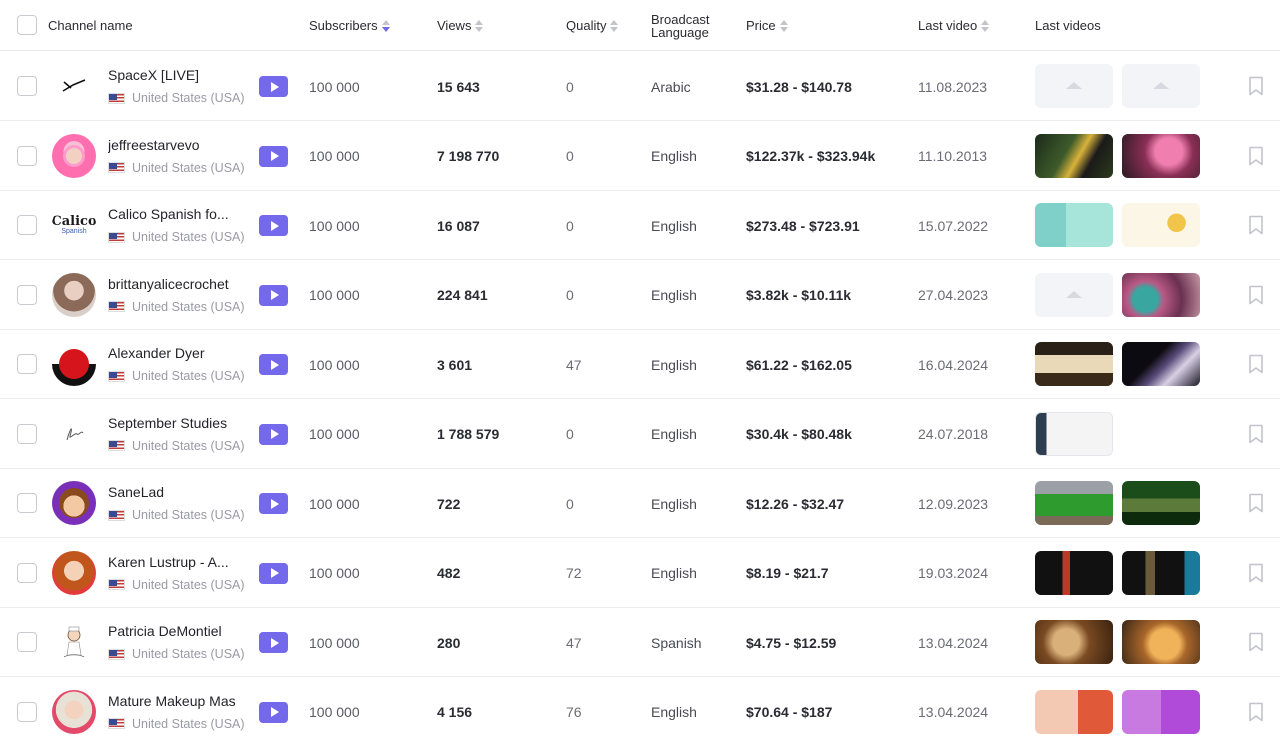 The width and height of the screenshot is (1280, 745). Describe the element at coordinates (136, 492) in the screenshot. I see `channel-name: SaneLad` at that location.